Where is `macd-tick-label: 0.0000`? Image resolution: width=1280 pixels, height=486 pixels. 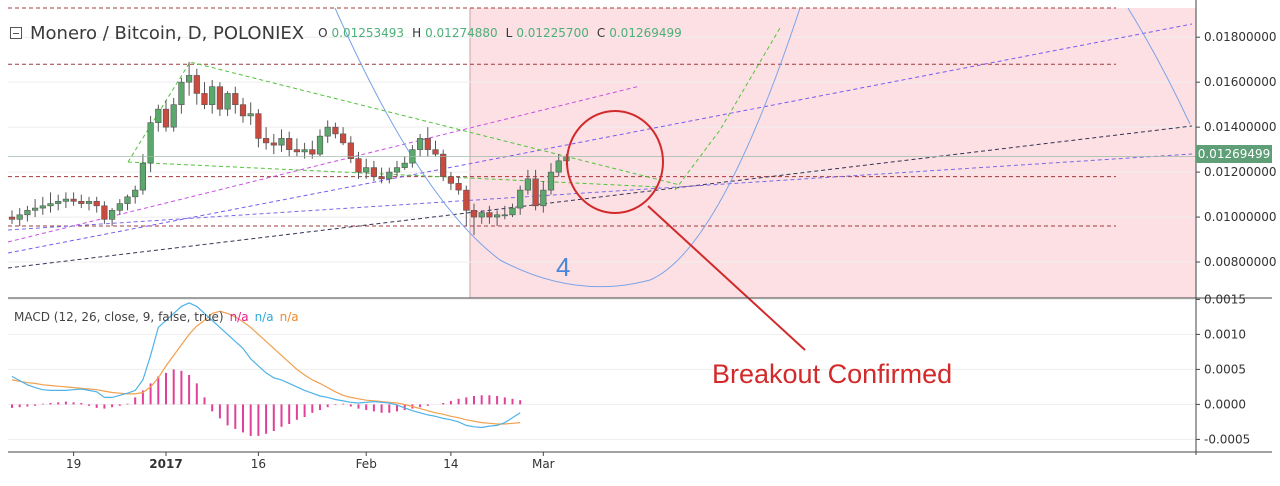 macd-tick-label: 0.0000 is located at coordinates (1225, 404).